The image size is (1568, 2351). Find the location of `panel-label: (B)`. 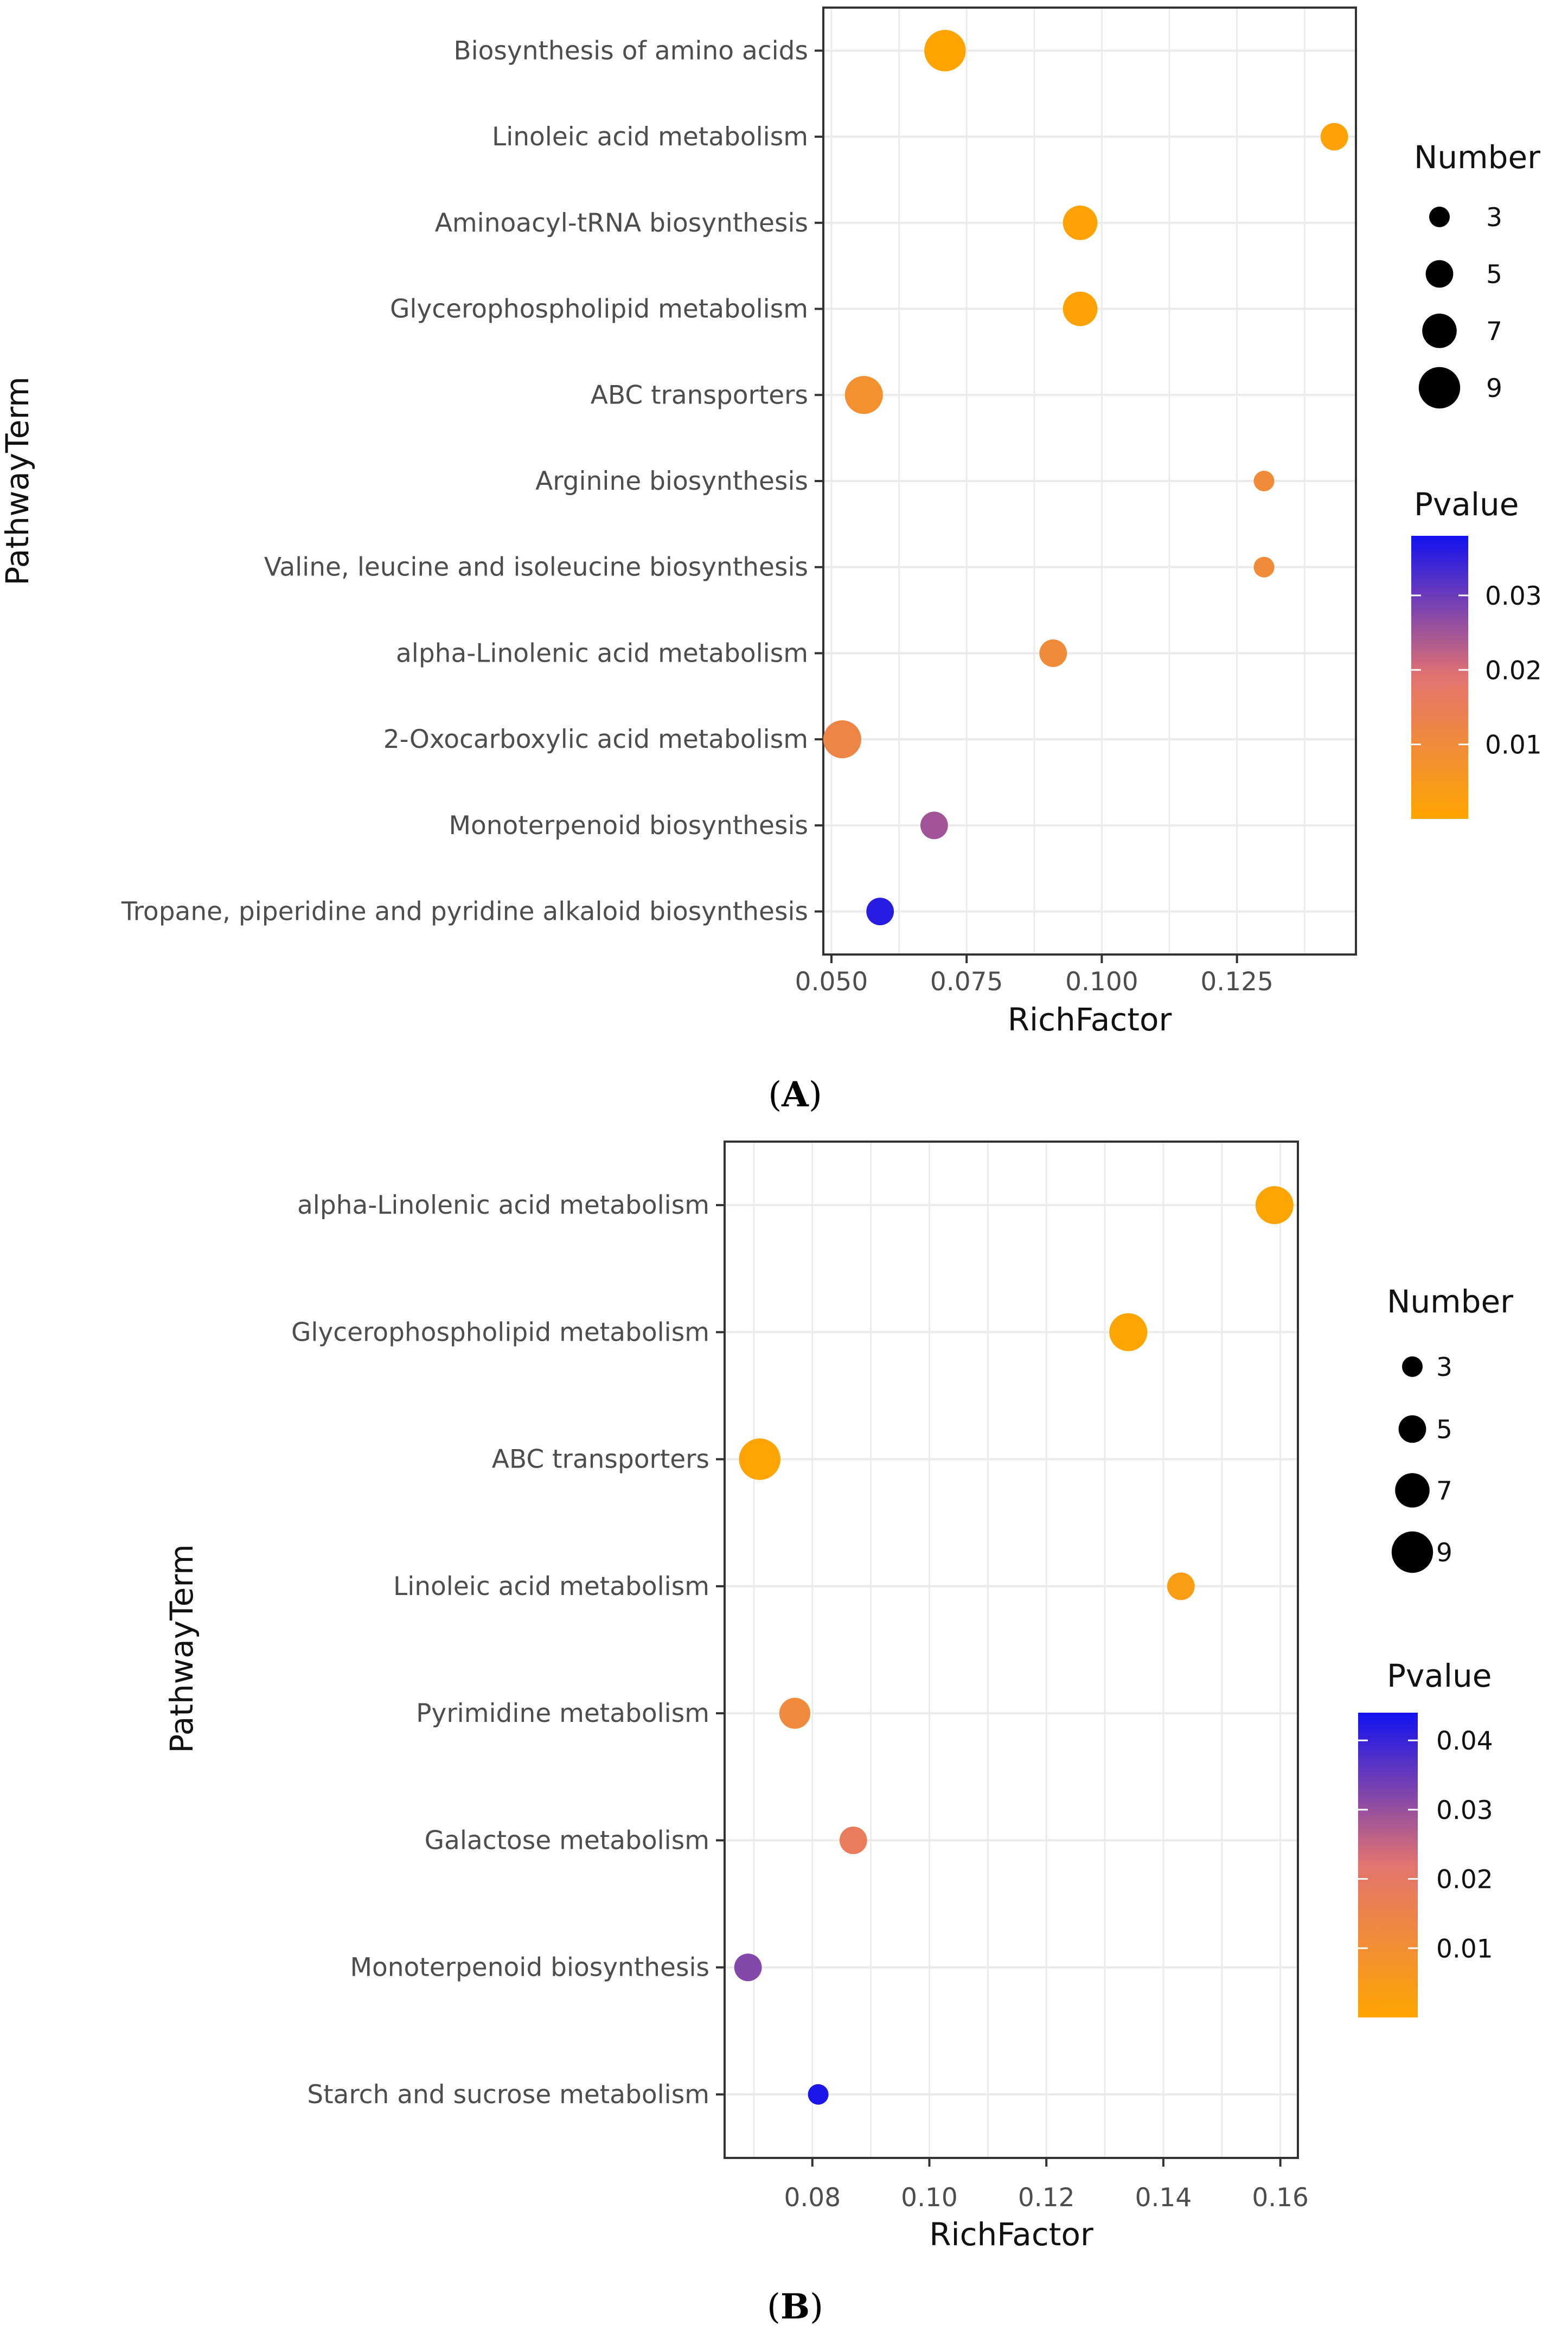

panel-label: (B) is located at coordinates (795, 2306).